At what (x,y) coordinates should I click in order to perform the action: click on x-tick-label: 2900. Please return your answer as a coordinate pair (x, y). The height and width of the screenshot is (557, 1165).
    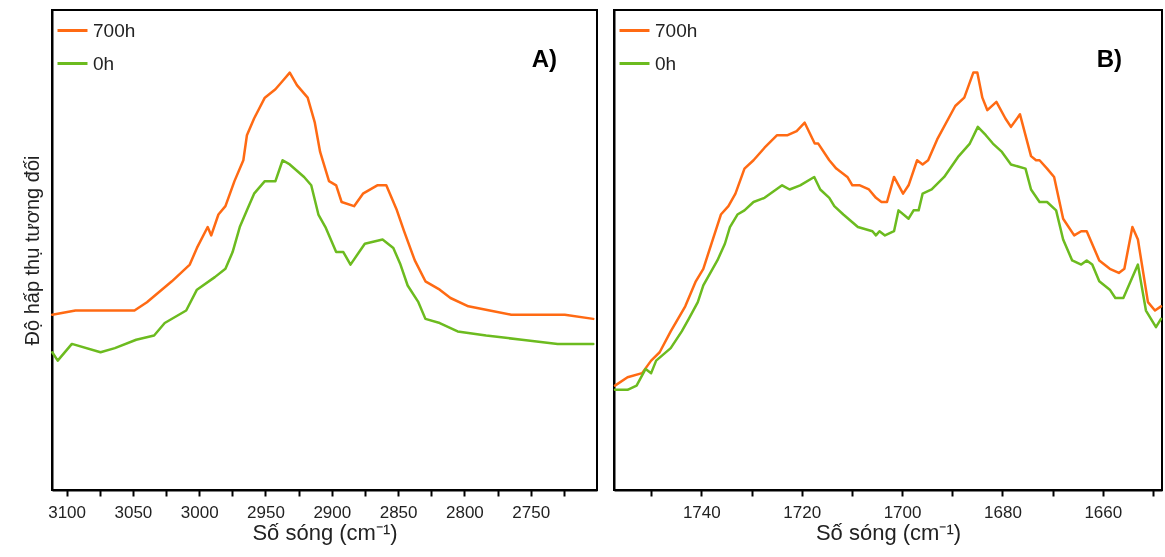
    Looking at the image, I should click on (332, 512).